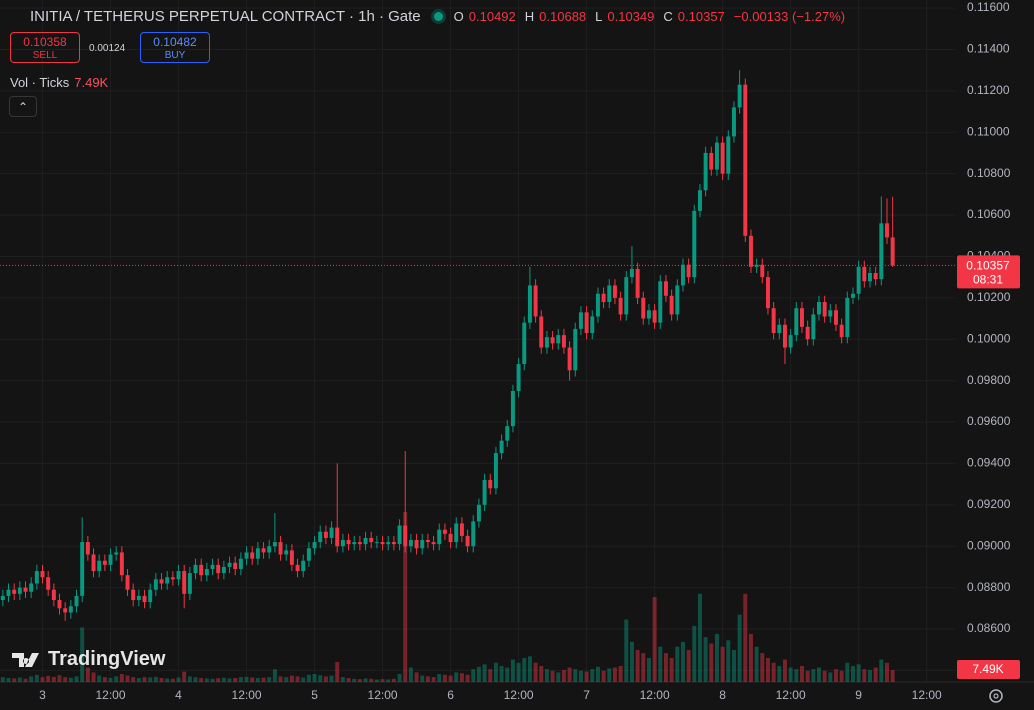 This screenshot has height=710, width=1034. I want to click on x-tick-label: 12:00, so click(927, 695).